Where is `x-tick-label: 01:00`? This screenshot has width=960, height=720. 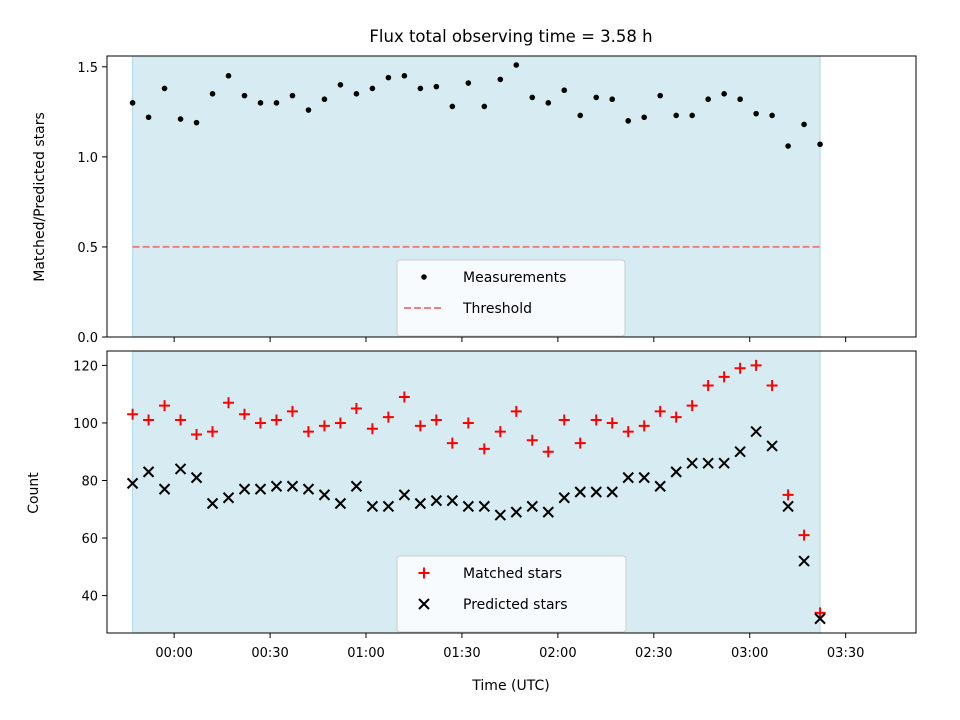
x-tick-label: 01:00 is located at coordinates (365, 653).